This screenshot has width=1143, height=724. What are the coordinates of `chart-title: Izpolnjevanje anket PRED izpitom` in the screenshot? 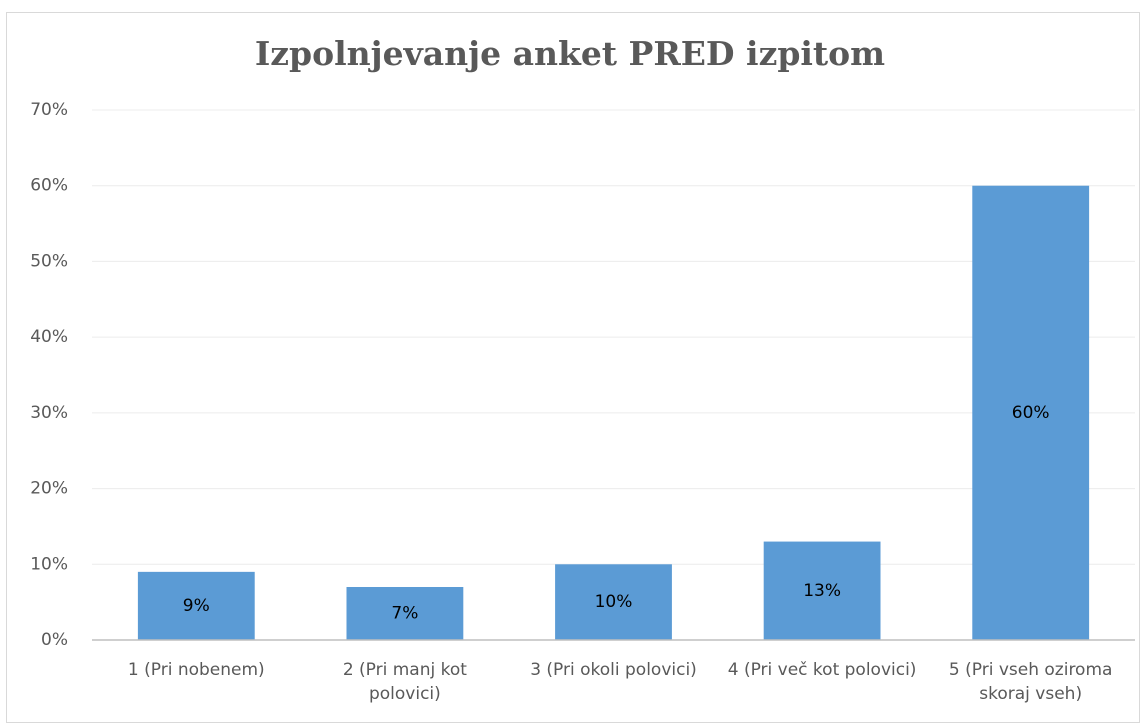 It's located at (570, 53).